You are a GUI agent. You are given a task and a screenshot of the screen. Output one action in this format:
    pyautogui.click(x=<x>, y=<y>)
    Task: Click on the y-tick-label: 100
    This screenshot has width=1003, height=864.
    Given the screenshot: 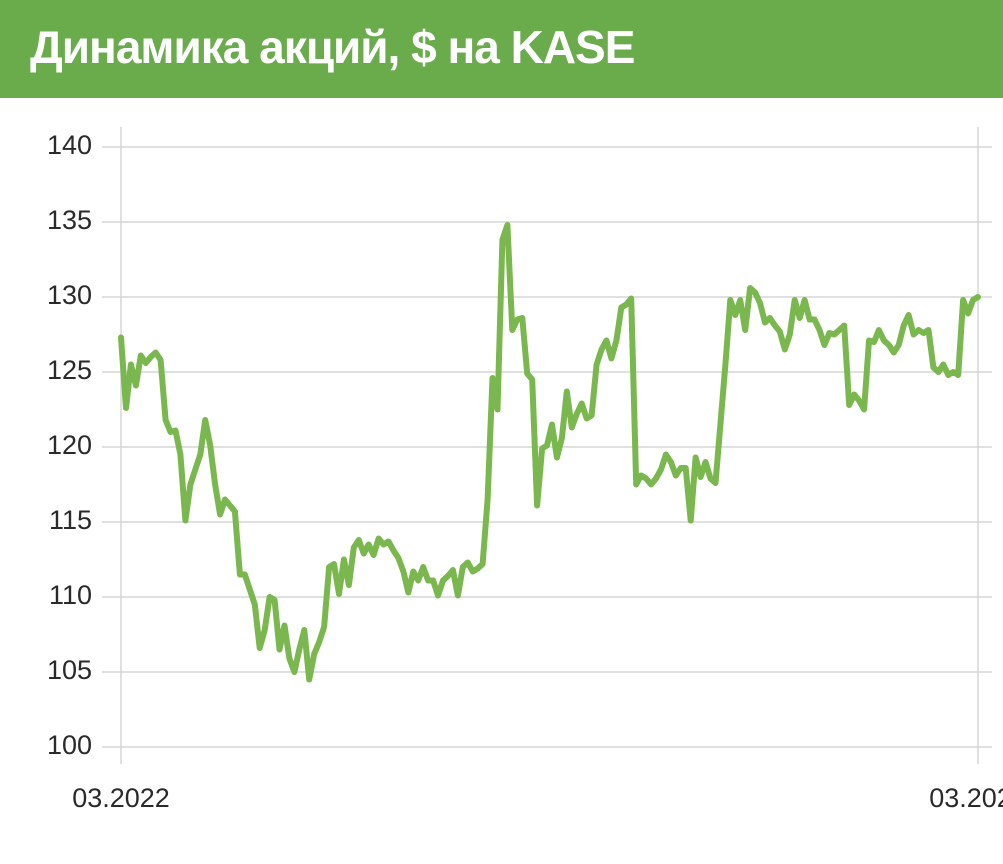 What is the action you would take?
    pyautogui.click(x=69, y=745)
    